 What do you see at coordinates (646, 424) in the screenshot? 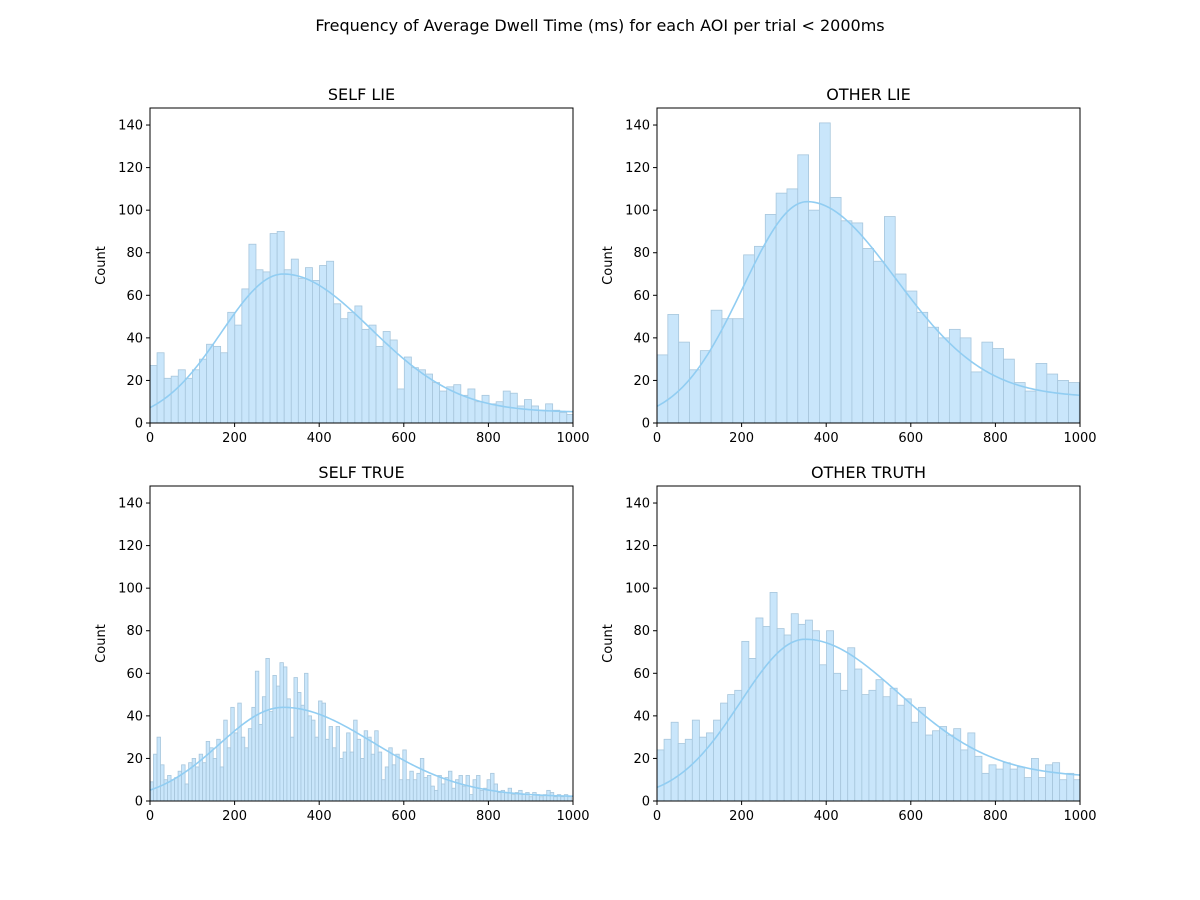
I see `y-tick-label: 0` at bounding box center [646, 424].